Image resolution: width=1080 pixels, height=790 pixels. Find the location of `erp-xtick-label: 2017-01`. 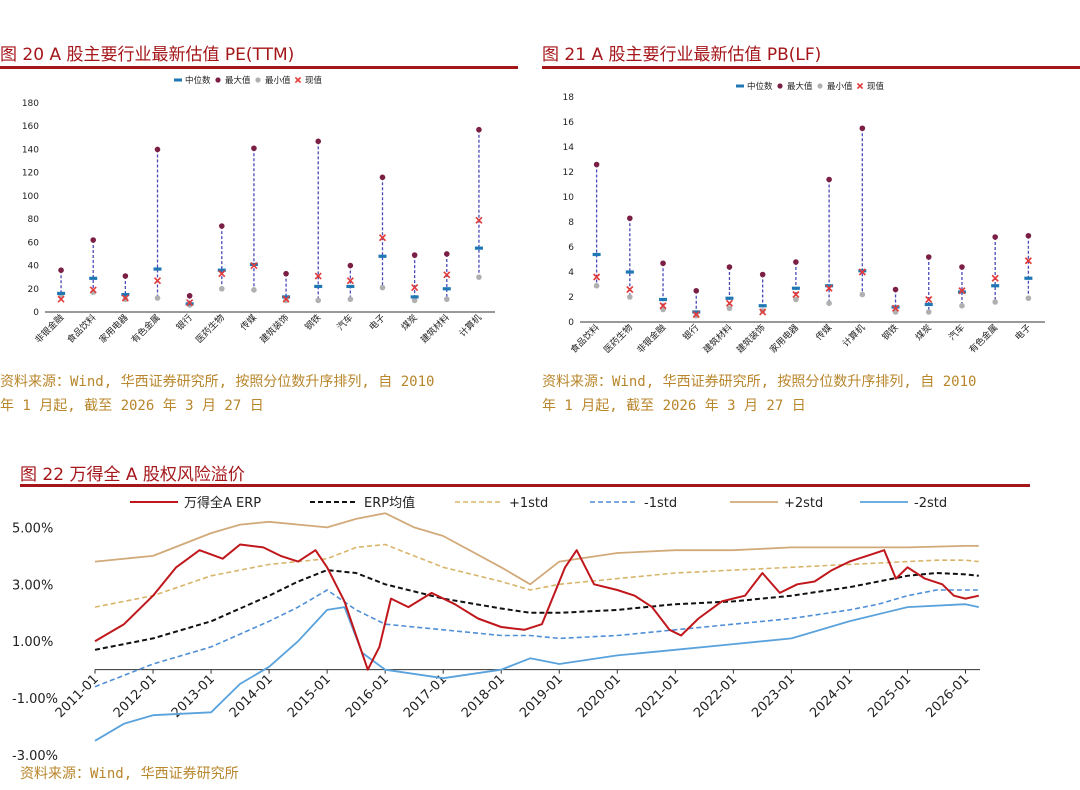

erp-xtick-label: 2017-01 is located at coordinates (425, 696).